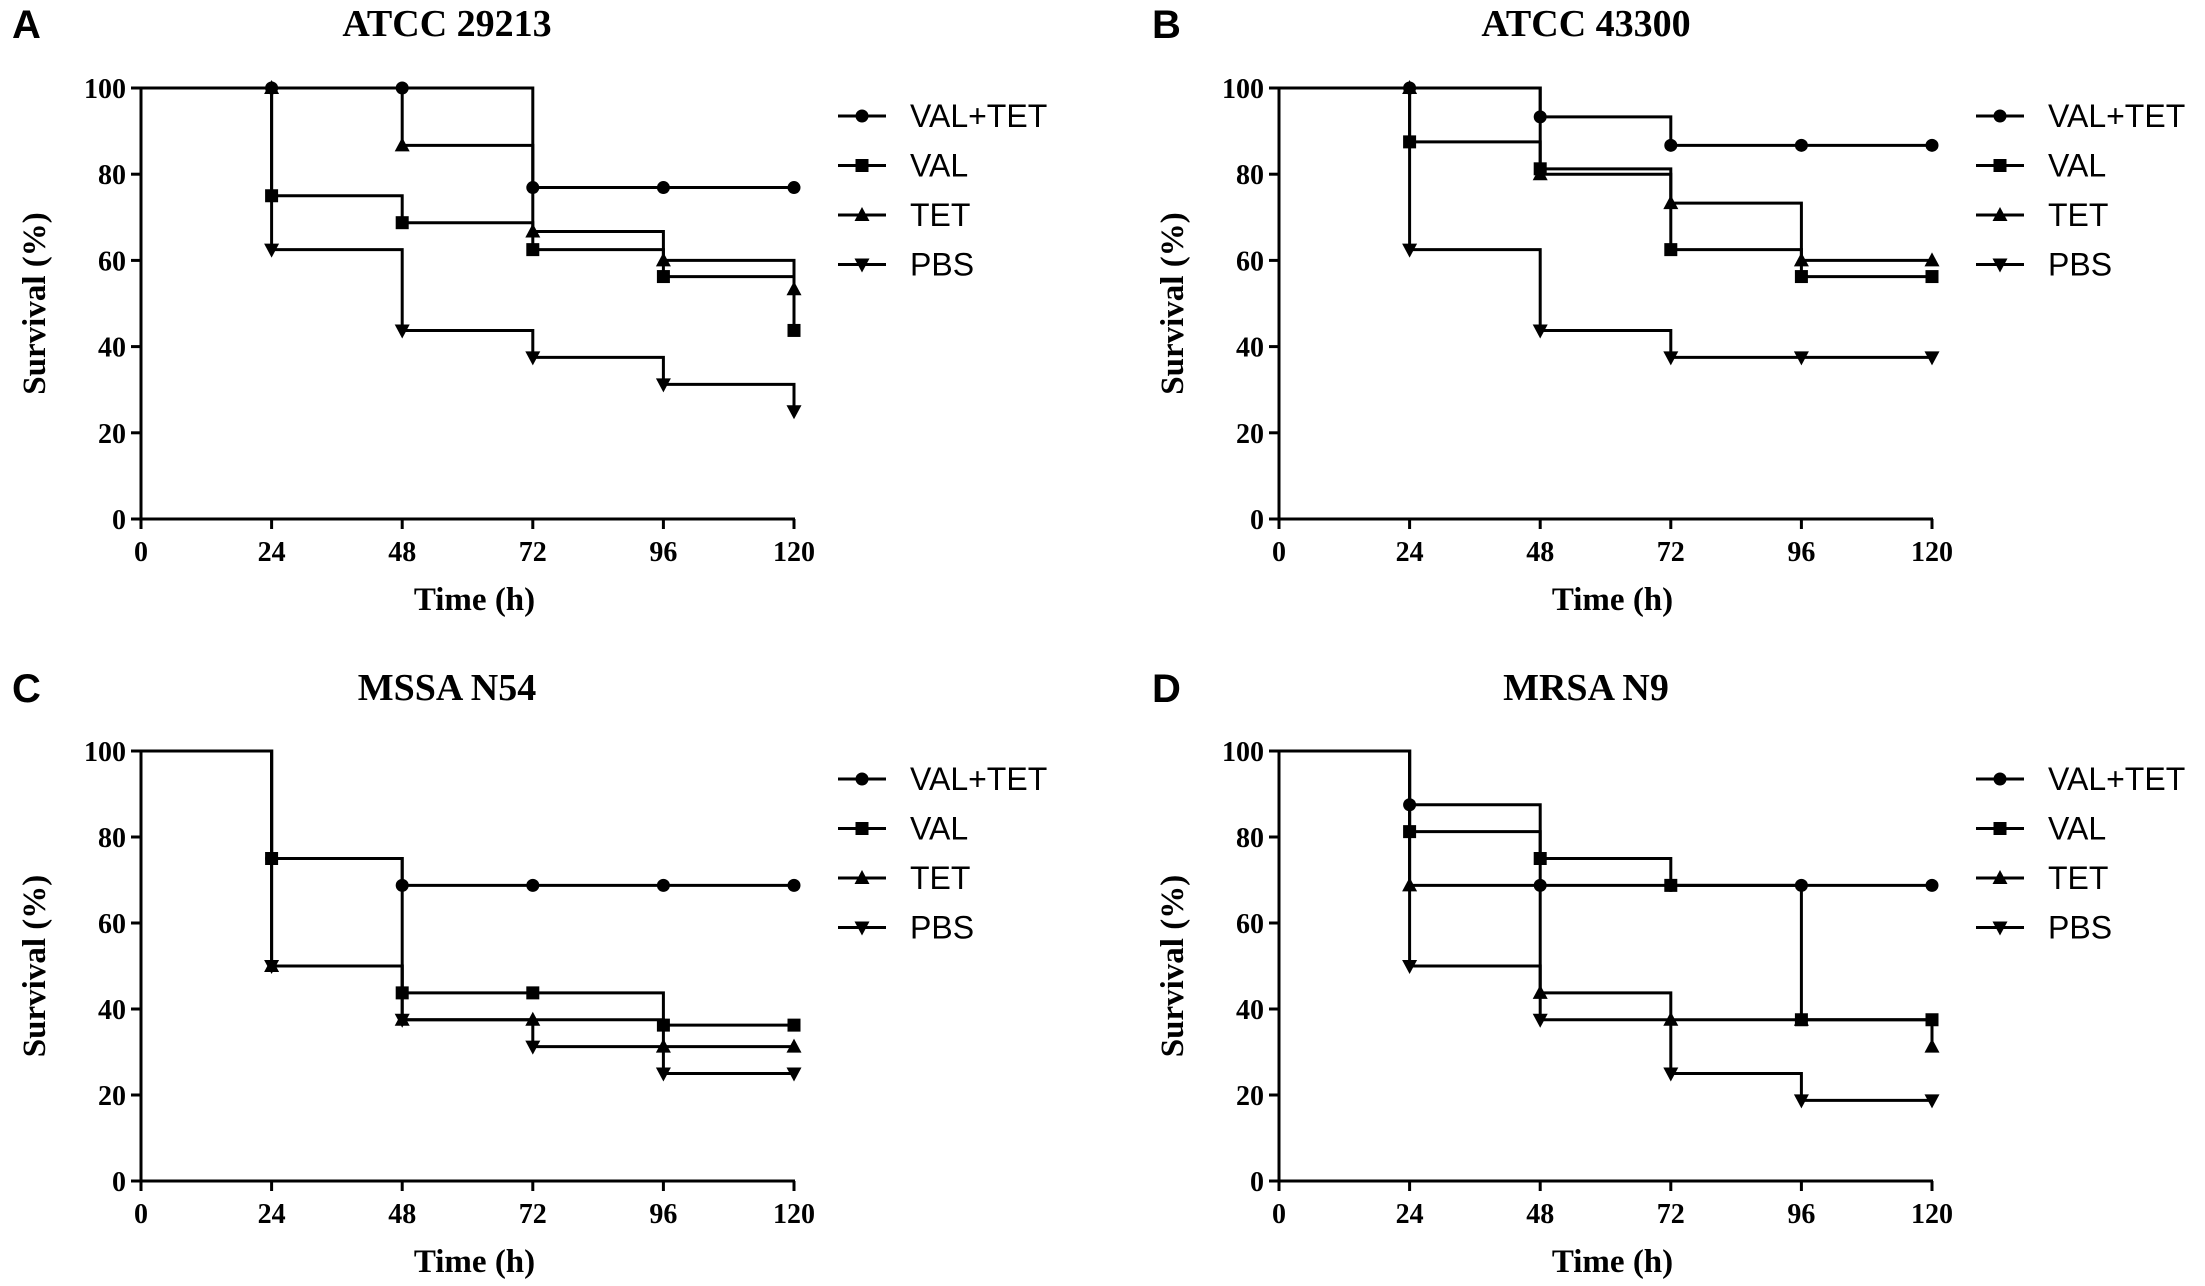  I want to click on x-tick-label: 24, so click(1410, 1214).